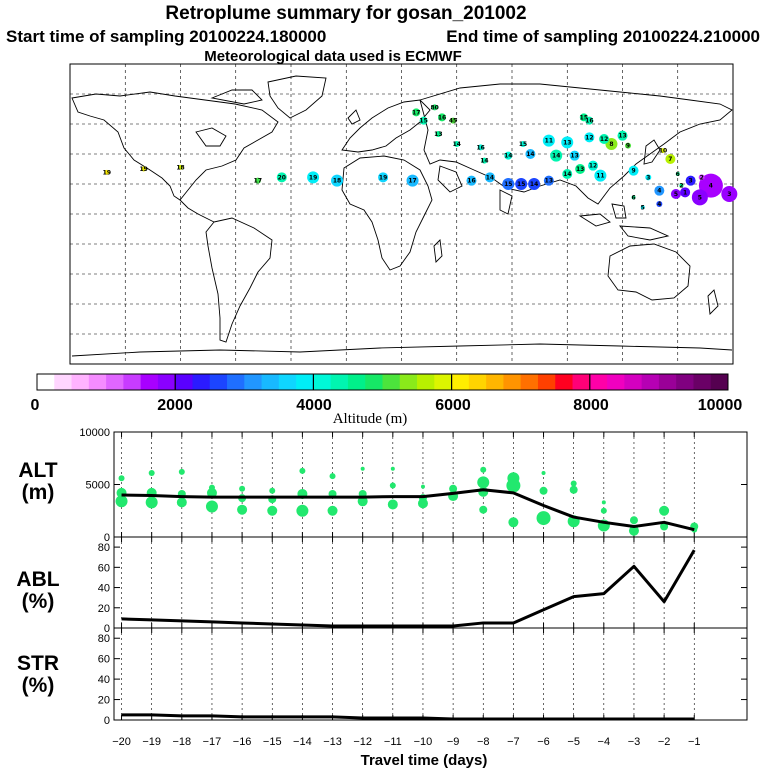  Describe the element at coordinates (573, 742) in the screenshot. I see `x-tick-label: −5` at that location.